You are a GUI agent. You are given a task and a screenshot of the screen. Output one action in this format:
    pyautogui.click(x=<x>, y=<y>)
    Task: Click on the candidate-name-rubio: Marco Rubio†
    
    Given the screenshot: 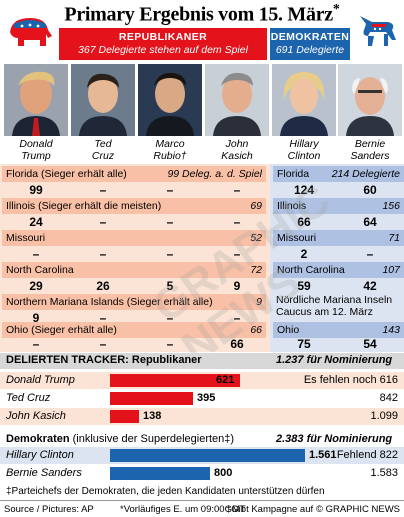 What is the action you would take?
    pyautogui.click(x=170, y=150)
    